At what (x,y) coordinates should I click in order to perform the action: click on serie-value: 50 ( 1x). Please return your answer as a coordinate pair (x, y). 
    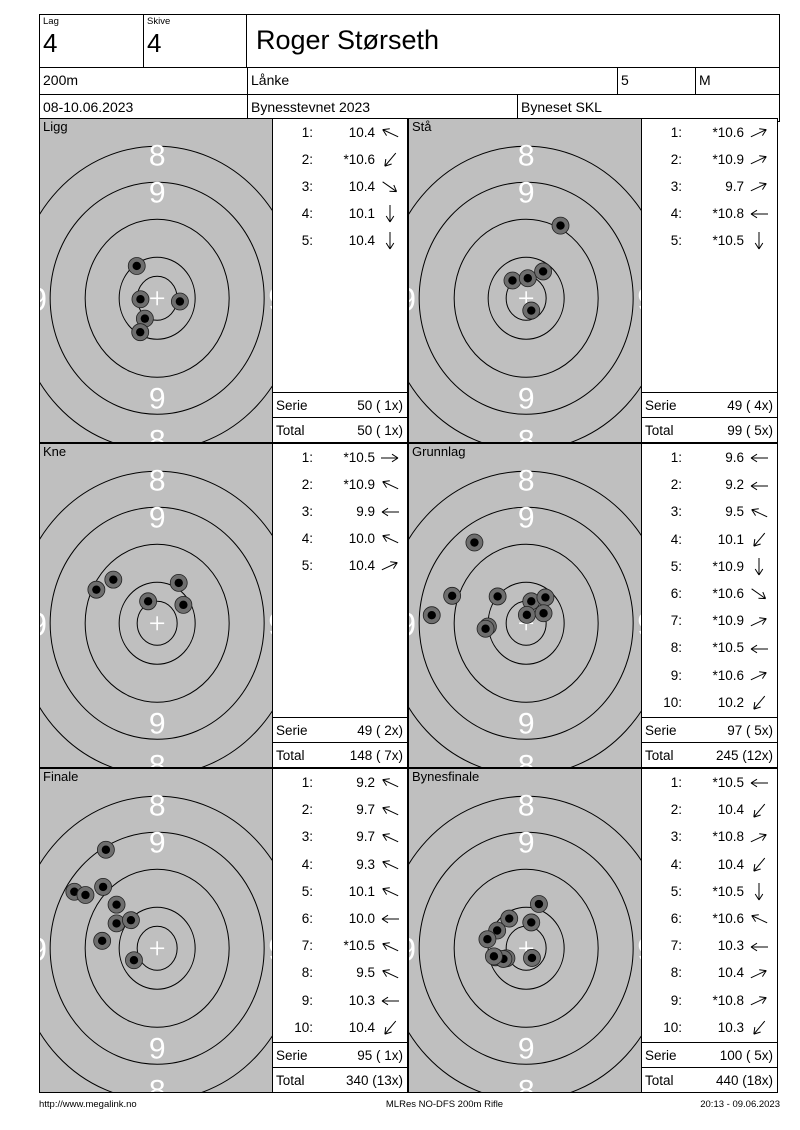
    Looking at the image, I should click on (380, 405).